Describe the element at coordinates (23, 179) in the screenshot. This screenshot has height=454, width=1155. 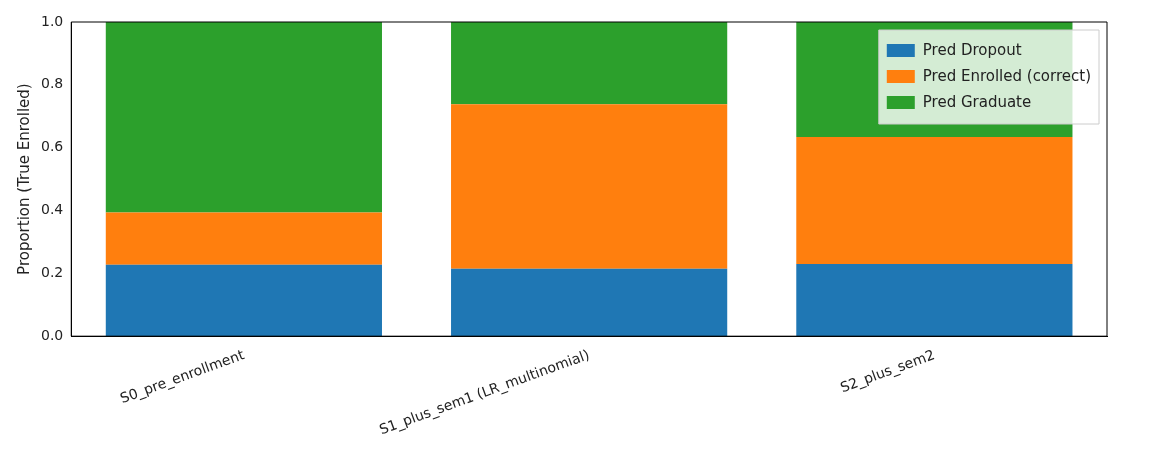
I see `y-axis-title: Proportion (True Enrolled)` at that location.